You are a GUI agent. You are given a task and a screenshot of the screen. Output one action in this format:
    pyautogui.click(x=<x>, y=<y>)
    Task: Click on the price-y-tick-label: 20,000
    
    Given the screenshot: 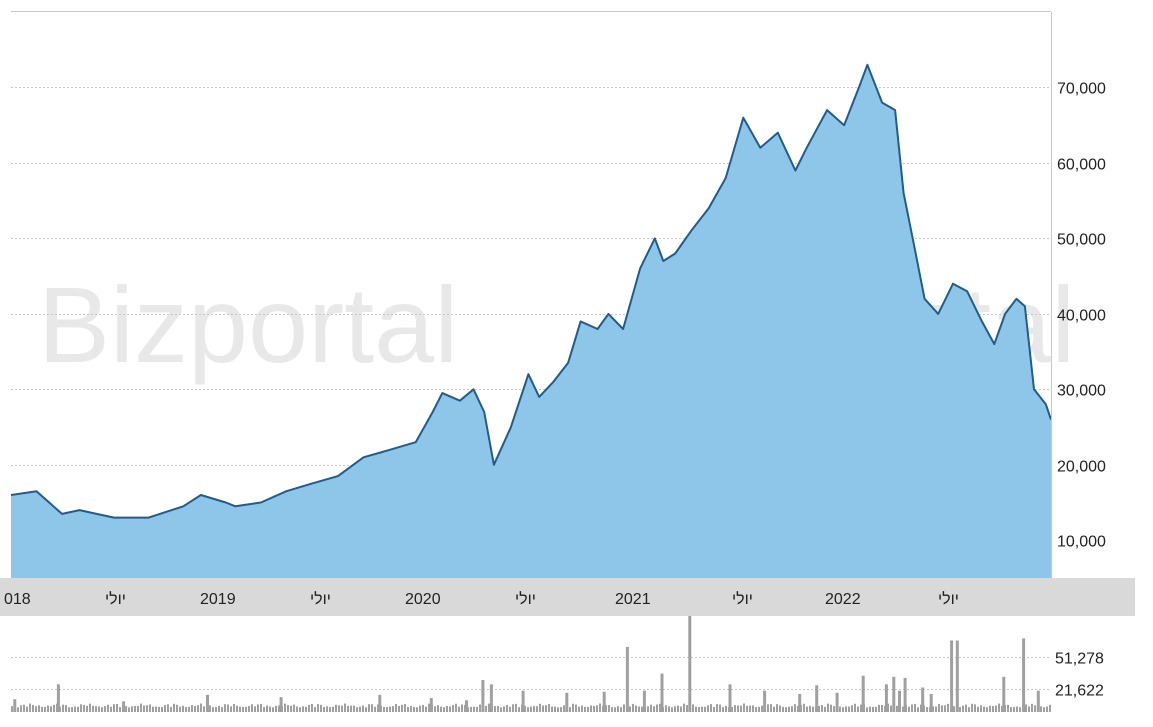 What is the action you would take?
    pyautogui.click(x=1081, y=467)
    